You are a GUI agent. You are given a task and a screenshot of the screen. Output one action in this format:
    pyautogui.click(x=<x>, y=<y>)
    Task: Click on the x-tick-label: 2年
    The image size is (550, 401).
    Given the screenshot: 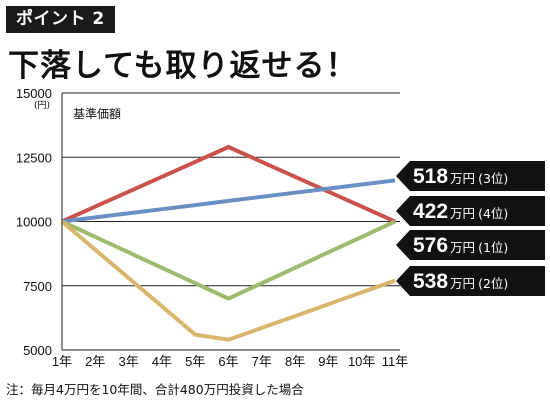 What is the action you would take?
    pyautogui.click(x=95, y=361)
    